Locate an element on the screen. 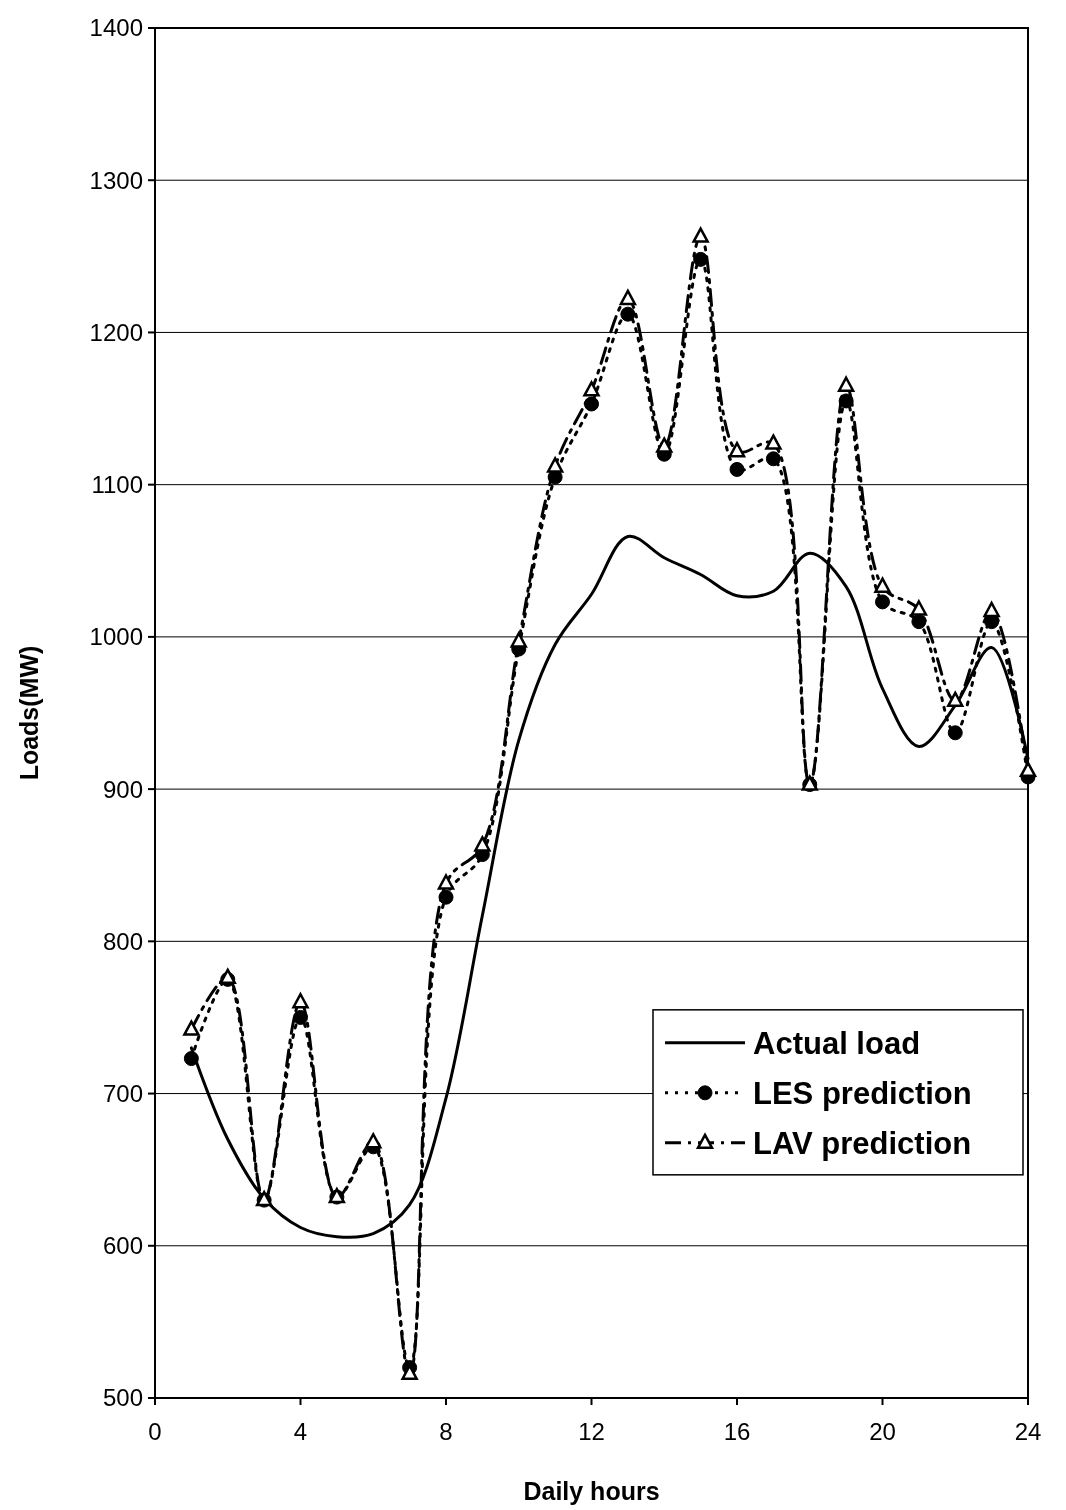 The width and height of the screenshot is (1066, 1510). x-tick-label: 0 is located at coordinates (155, 1431).